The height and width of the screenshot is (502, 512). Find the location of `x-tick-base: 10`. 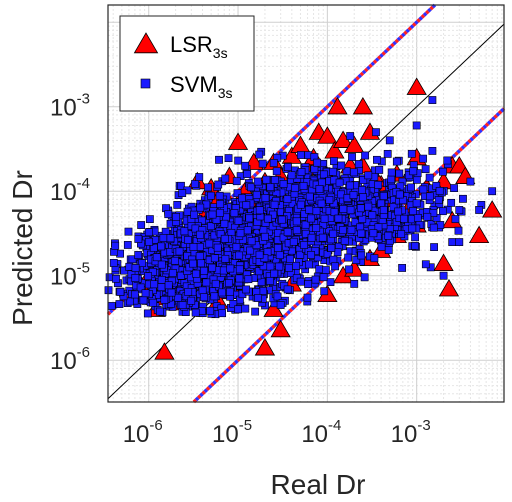

x-tick-base: 10 is located at coordinates (404, 434).